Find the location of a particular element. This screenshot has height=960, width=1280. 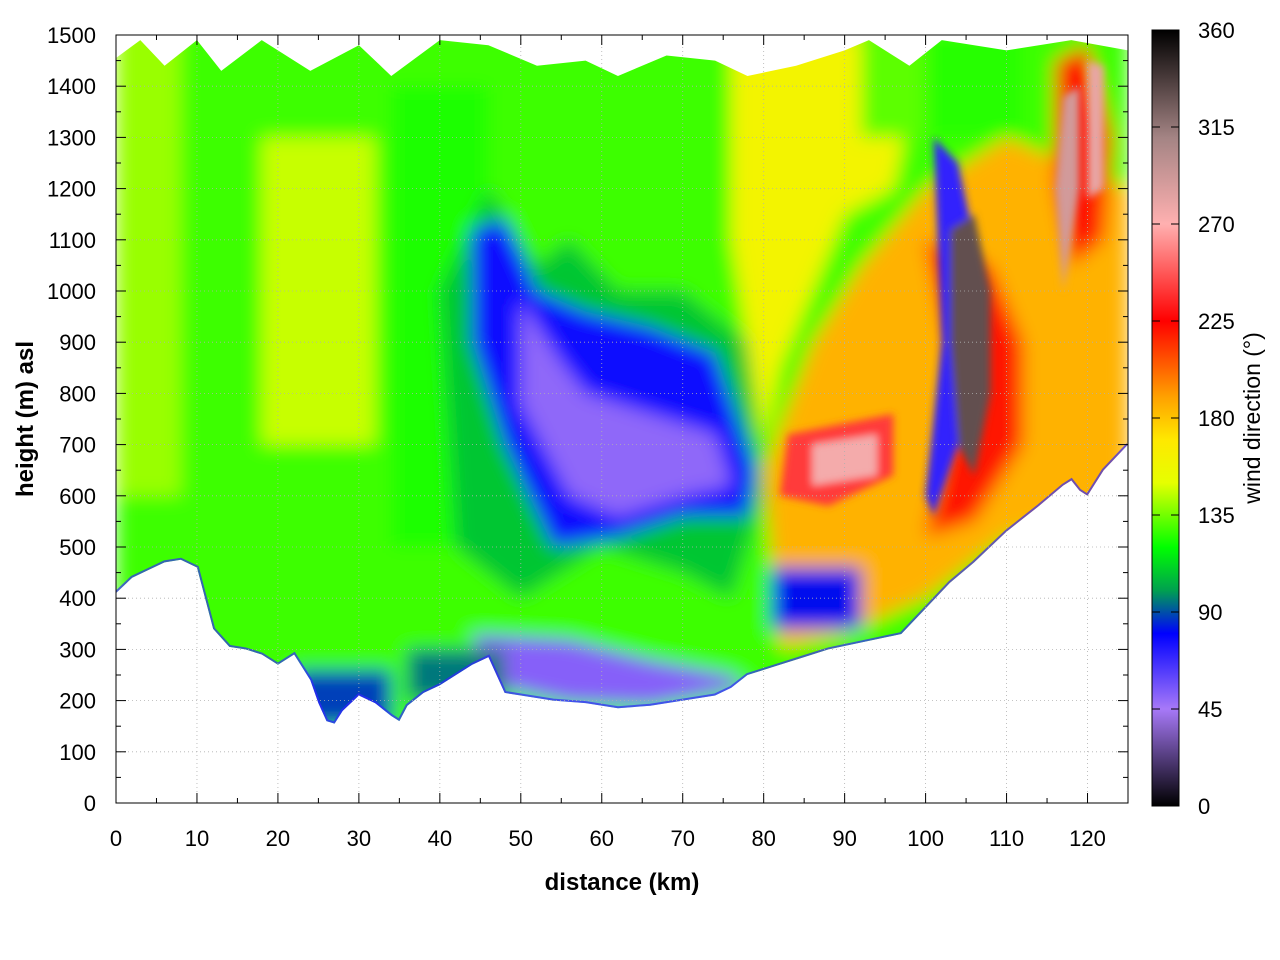

x-tick-label: 120 is located at coordinates (1087, 838).